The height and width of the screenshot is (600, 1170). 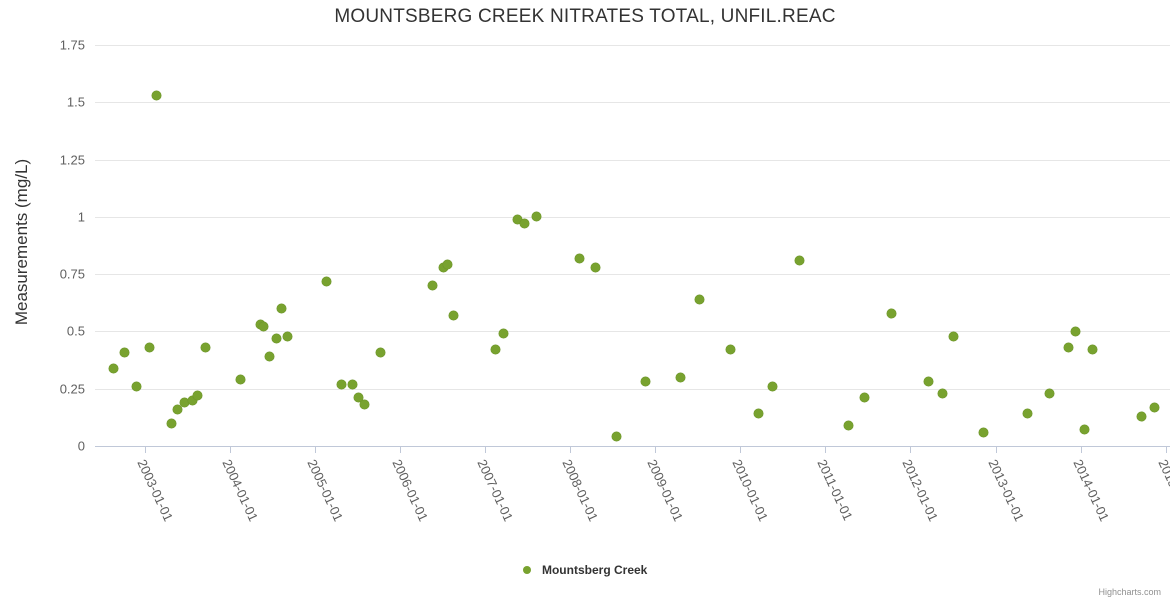 I want to click on y-tick-label: 0.25, so click(x=72, y=389).